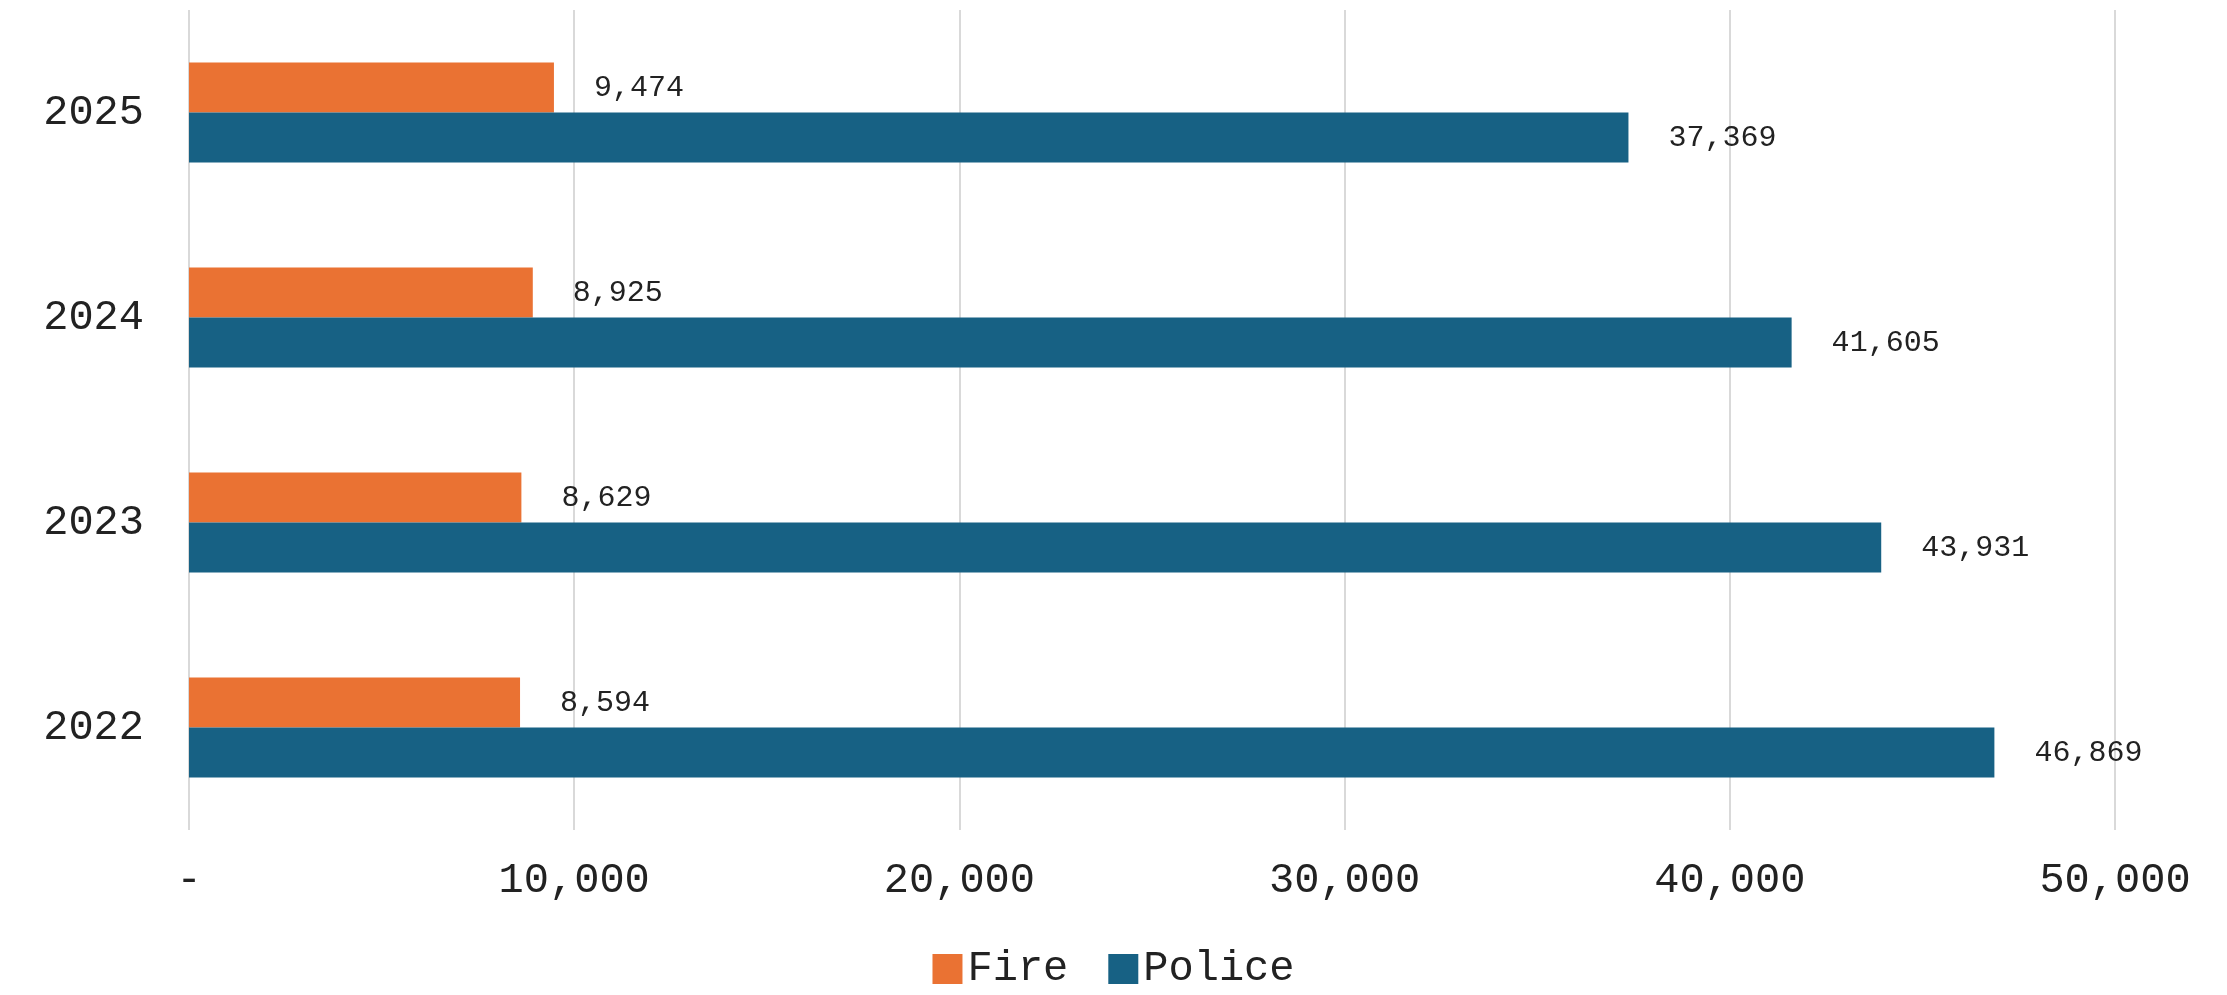  I want to click on y-tick-label: 2022, so click(93, 727).